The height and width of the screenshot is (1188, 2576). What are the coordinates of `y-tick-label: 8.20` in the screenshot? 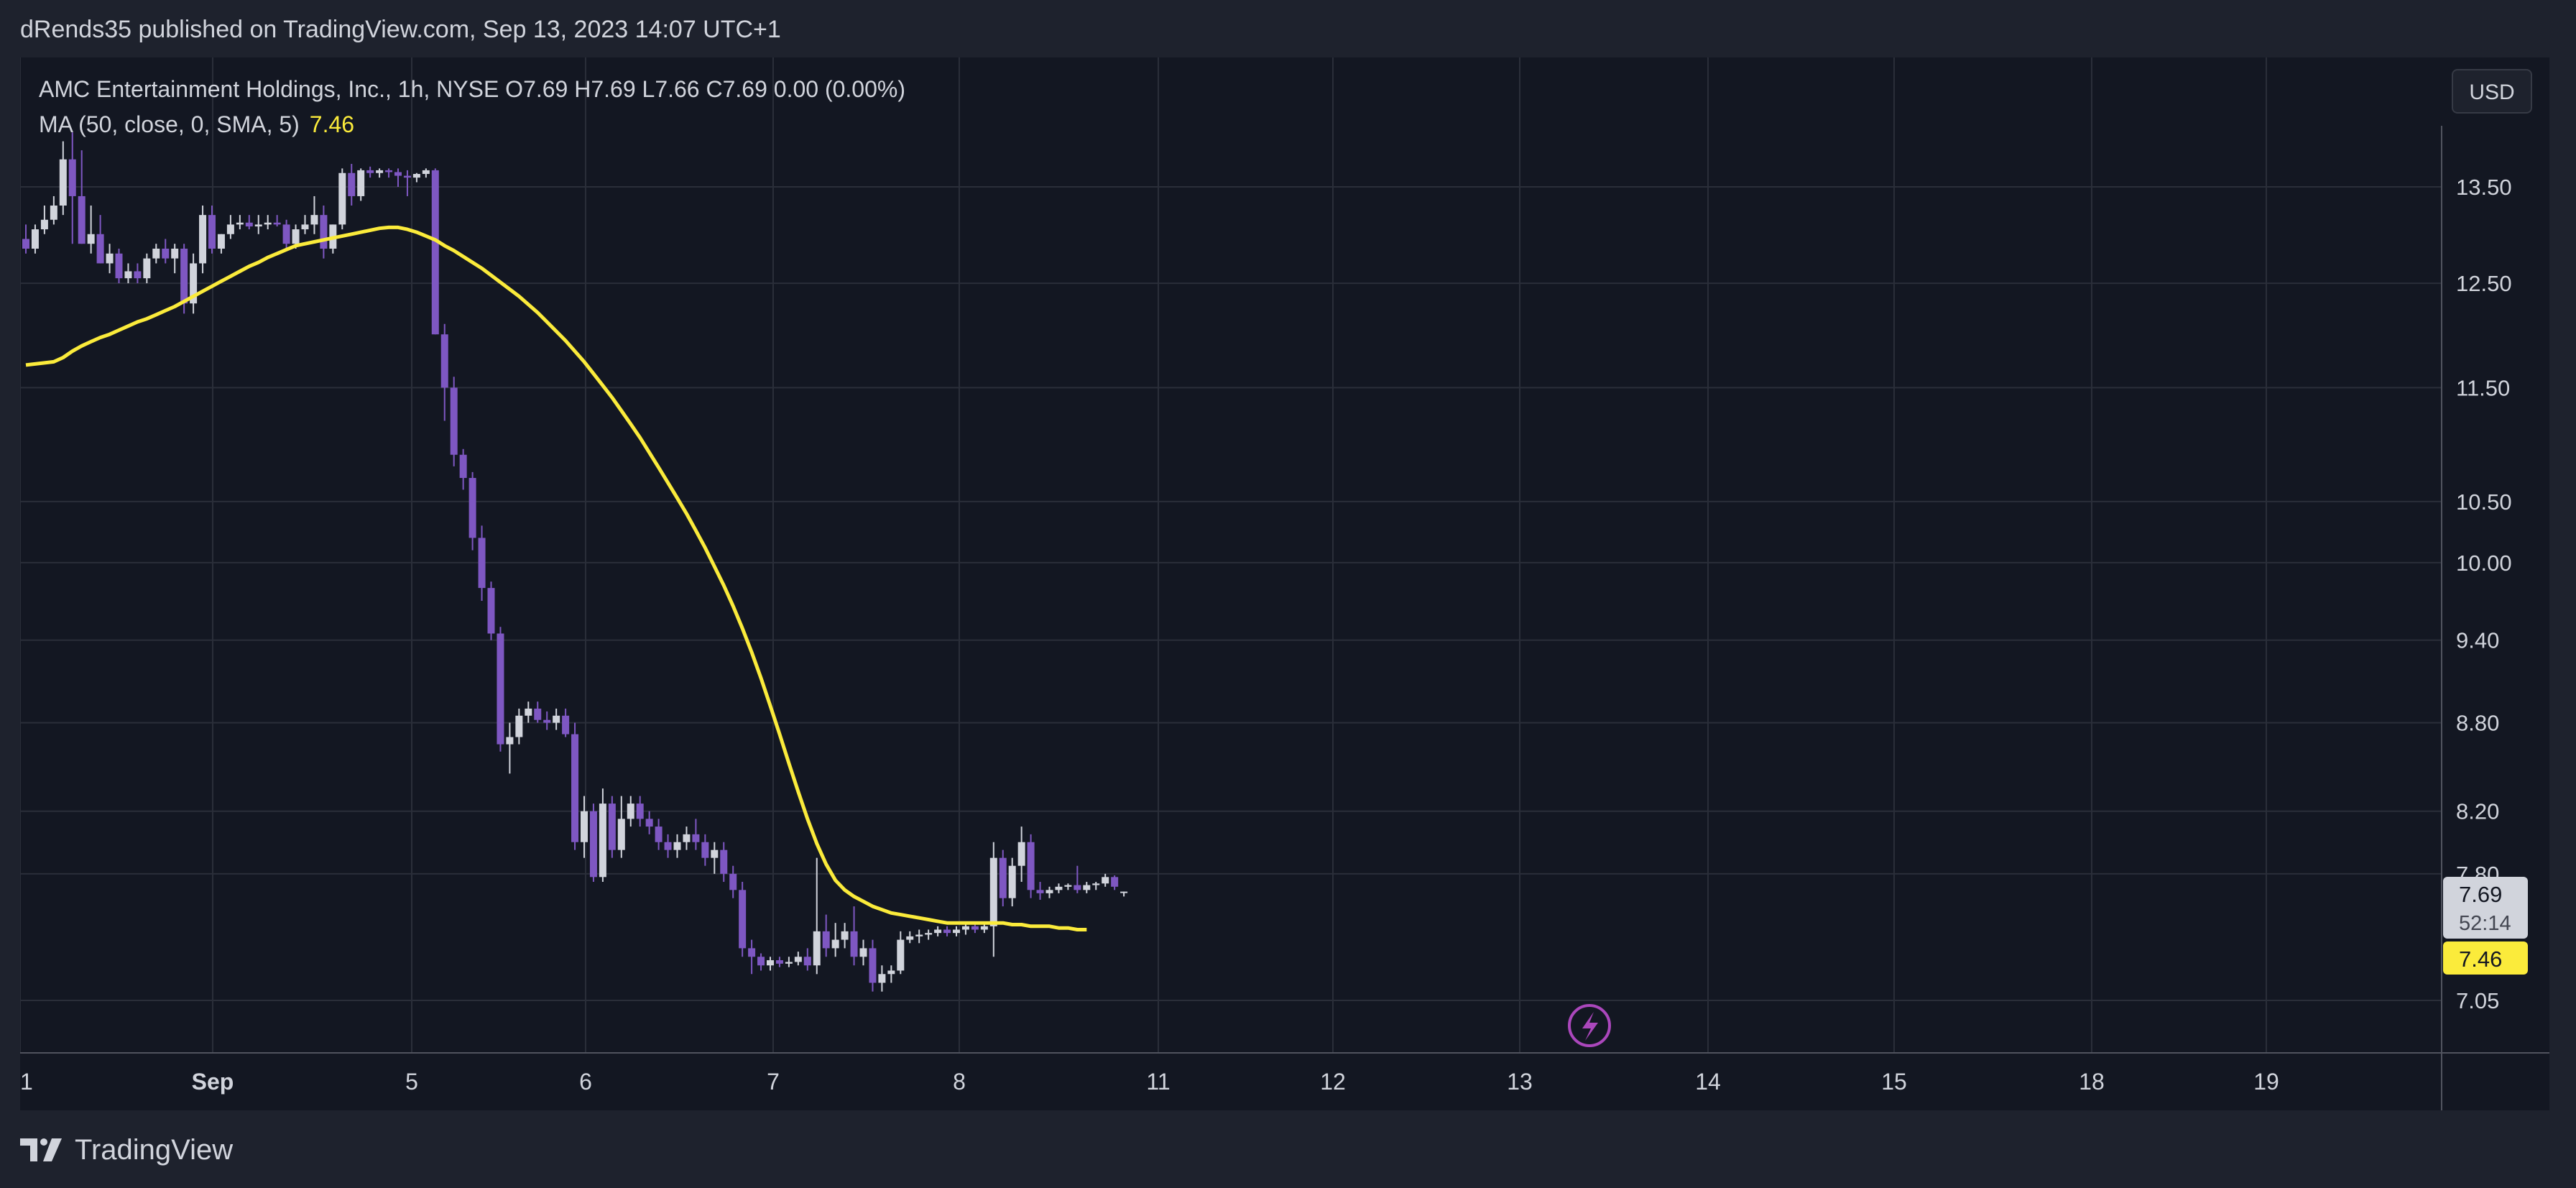 It's located at (2477, 811).